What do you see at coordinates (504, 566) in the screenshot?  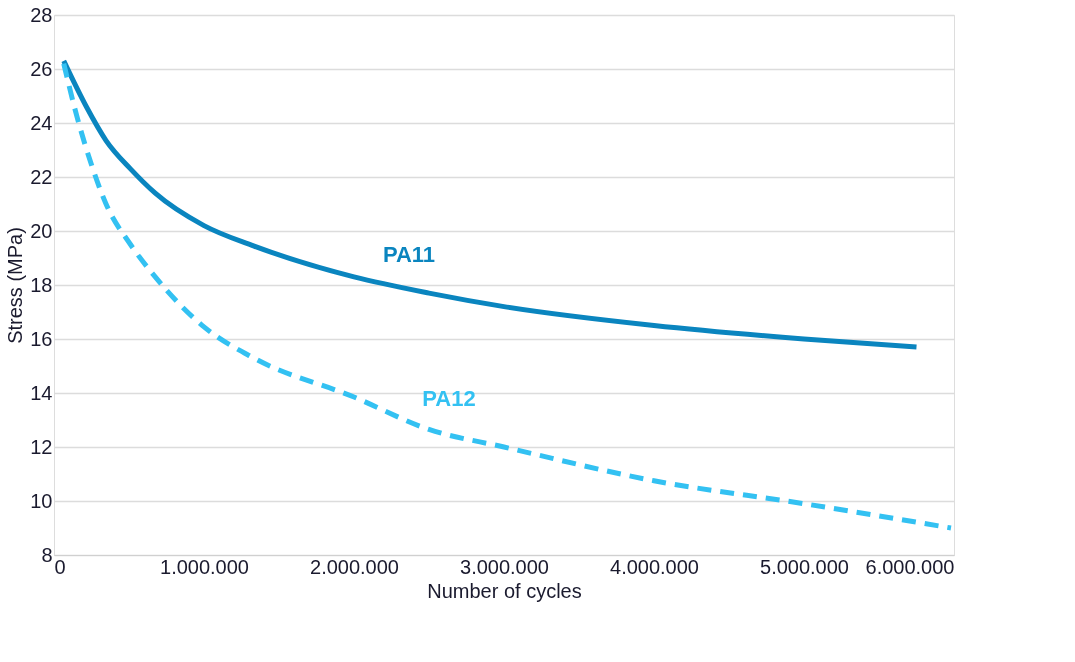 I see `x-tick-label: 3.000.000` at bounding box center [504, 566].